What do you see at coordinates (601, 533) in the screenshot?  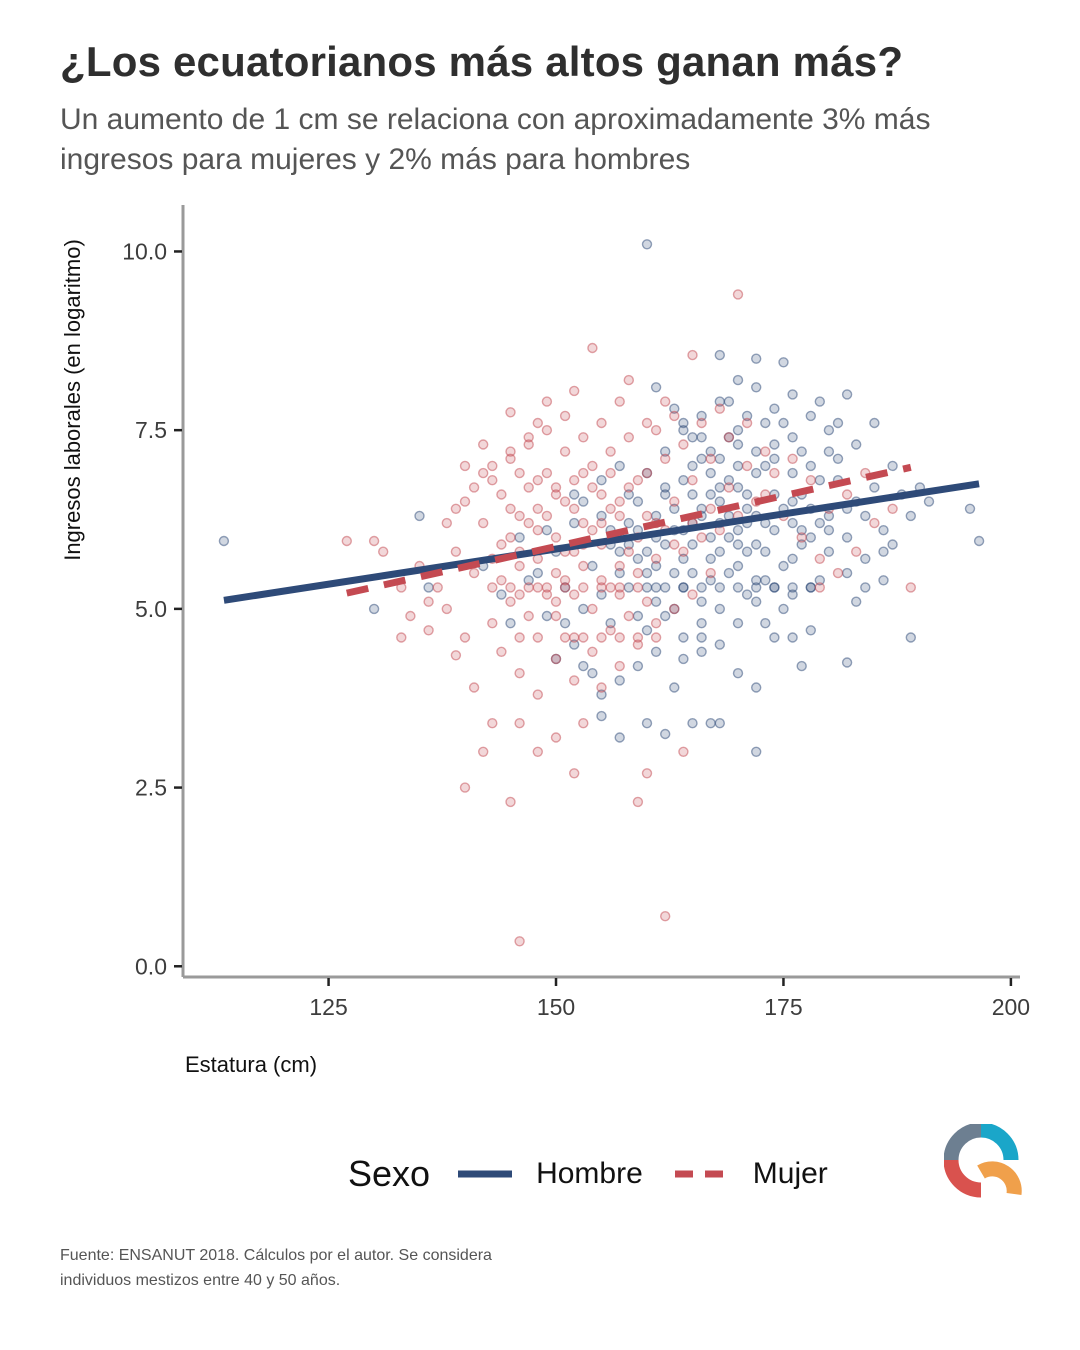 I see `fit-lines-layer` at bounding box center [601, 533].